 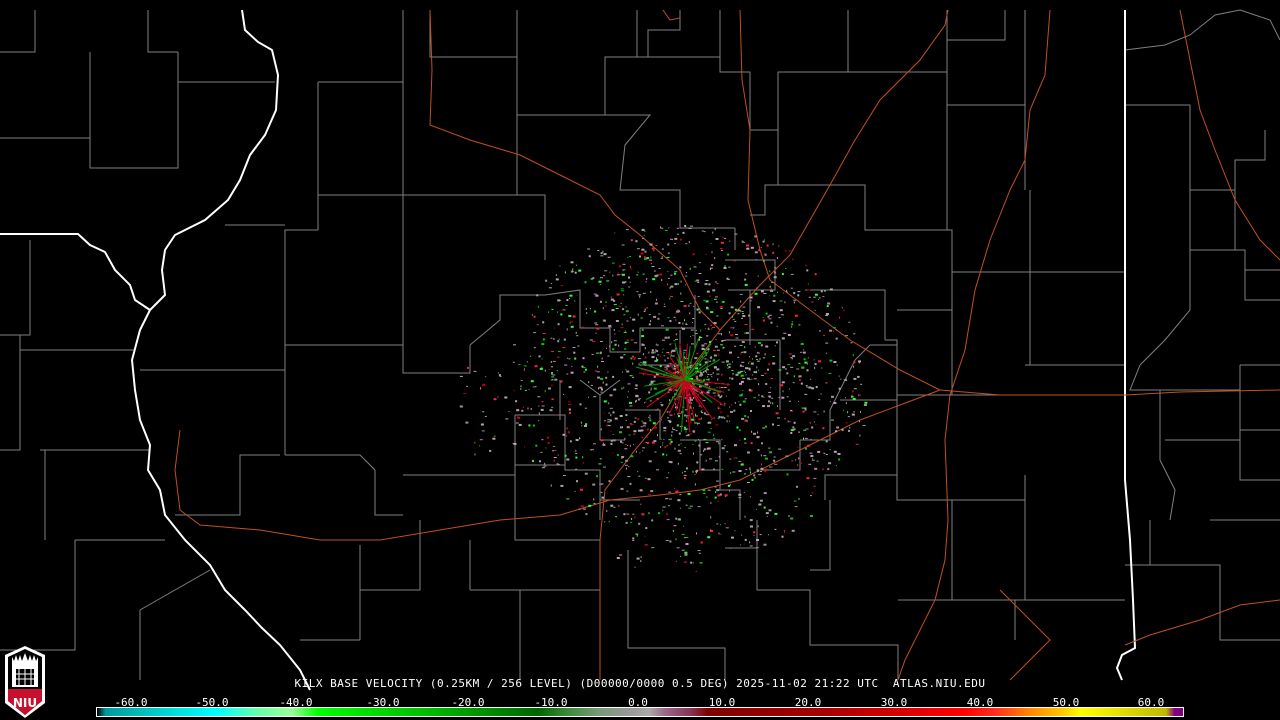 What do you see at coordinates (1066, 702) in the screenshot?
I see `colorbar-tick: 50.0` at bounding box center [1066, 702].